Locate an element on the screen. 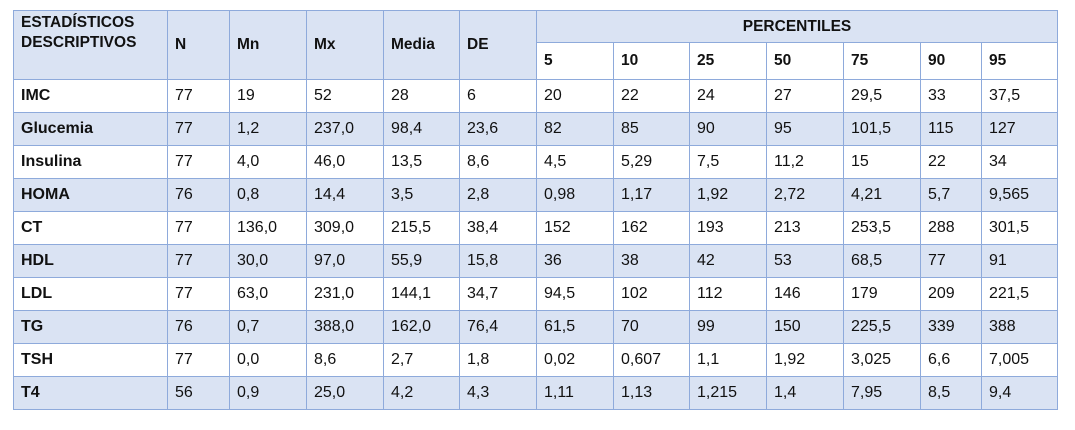 Image resolution: width=1075 pixels, height=430 pixels. table-cell: 7,005 is located at coordinates (1019, 360).